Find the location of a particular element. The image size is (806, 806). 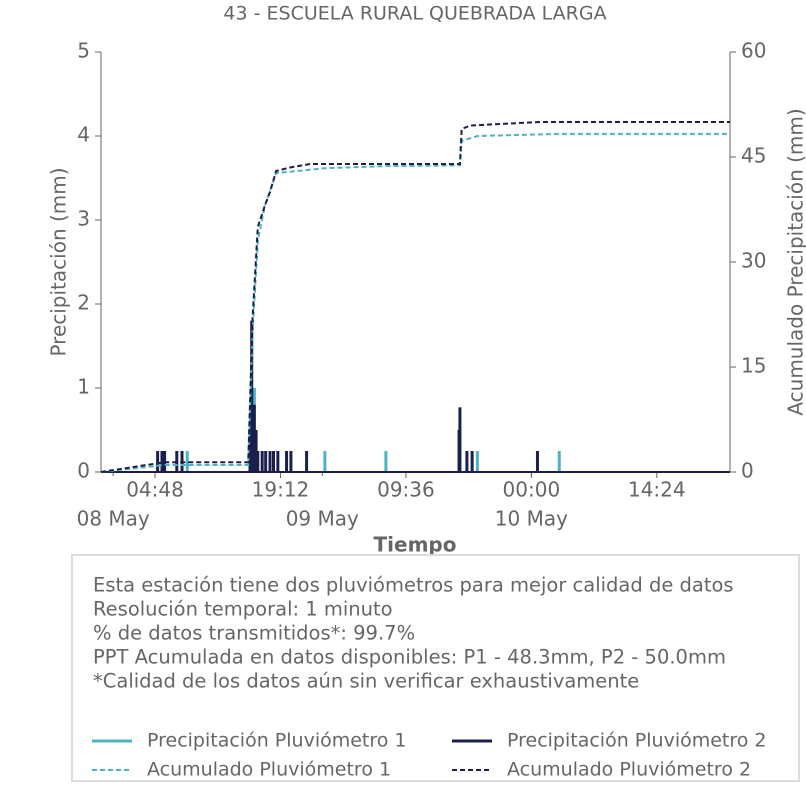

y2-tick-label: 45 is located at coordinates (753, 156).